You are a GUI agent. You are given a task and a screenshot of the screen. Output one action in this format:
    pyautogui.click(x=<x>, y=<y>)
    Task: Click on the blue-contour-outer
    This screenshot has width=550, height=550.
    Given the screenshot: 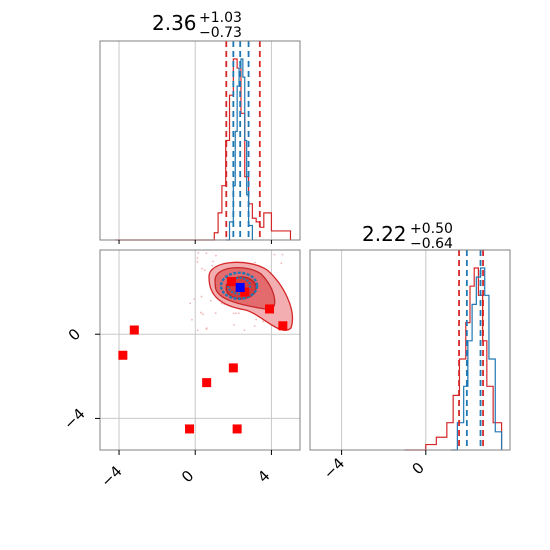 What is the action you would take?
    pyautogui.click(x=239, y=285)
    